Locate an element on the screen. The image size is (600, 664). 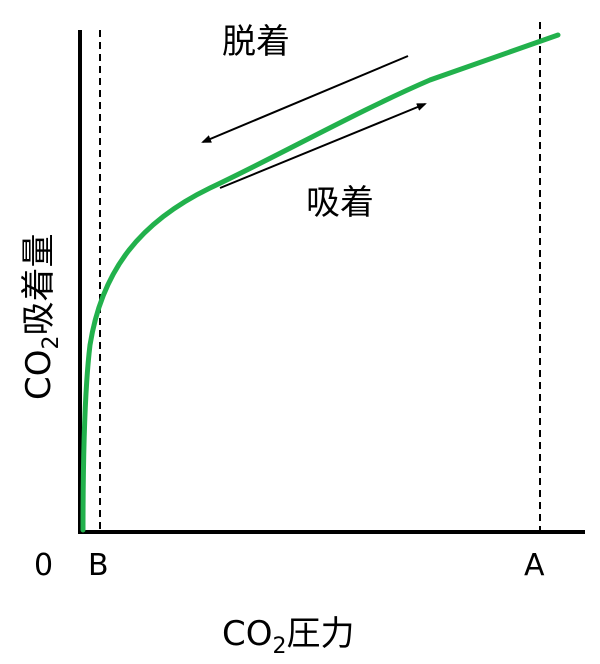
a-label: A is located at coordinates (534, 565).